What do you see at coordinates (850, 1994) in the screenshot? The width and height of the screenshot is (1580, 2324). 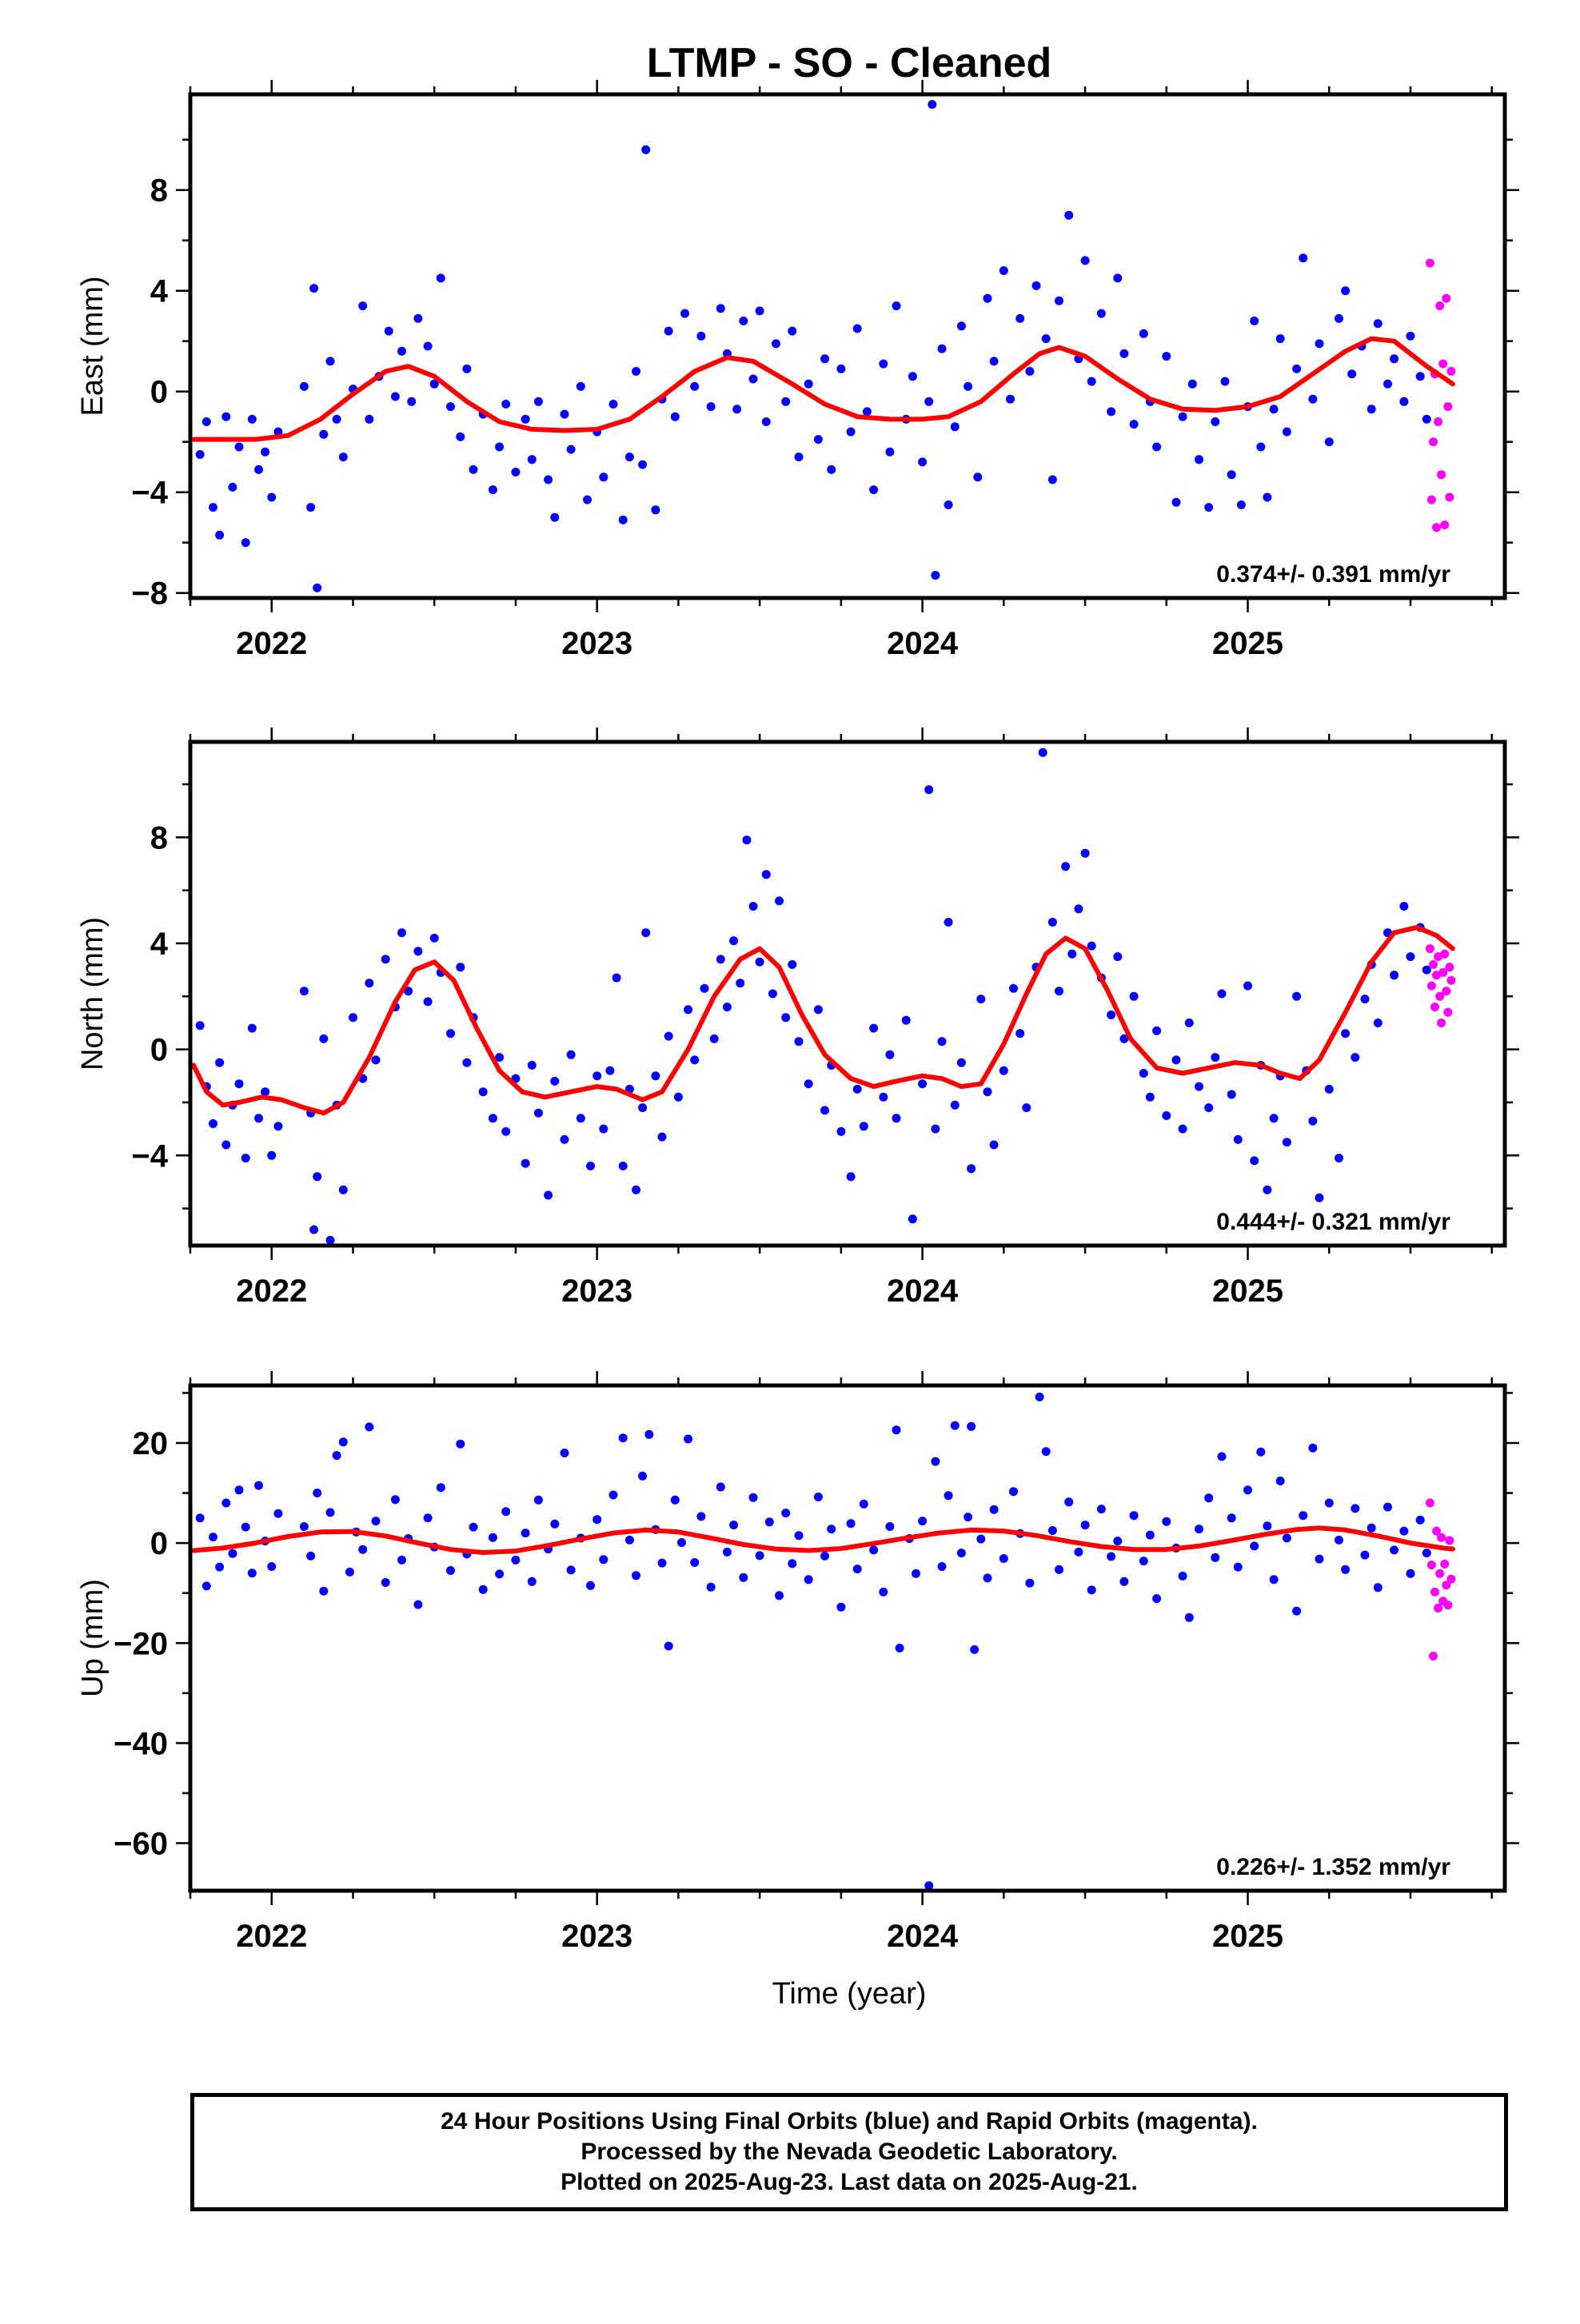 I see `x-axis-label: Time (year)` at bounding box center [850, 1994].